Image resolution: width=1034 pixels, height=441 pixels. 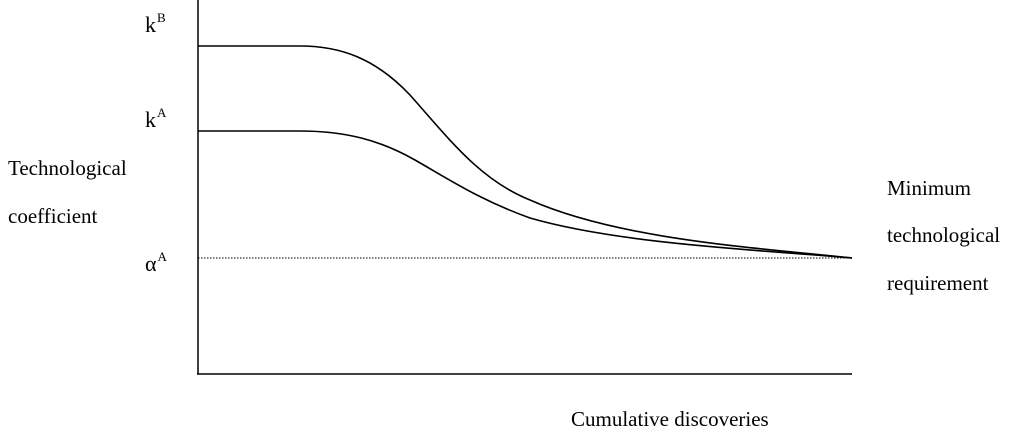 I want to click on tick-alphaA: αA, so click(x=156, y=263).